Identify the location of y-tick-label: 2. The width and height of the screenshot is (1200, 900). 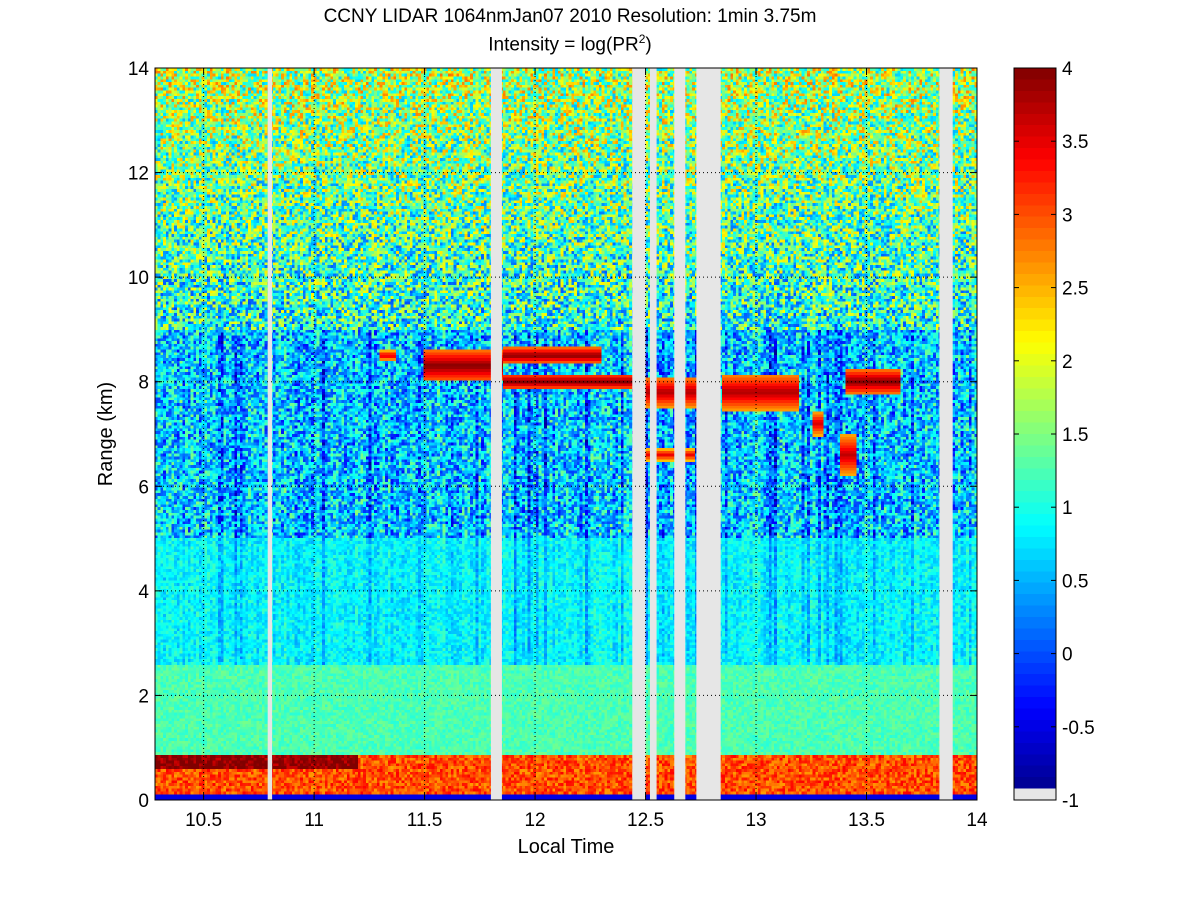
(143, 696).